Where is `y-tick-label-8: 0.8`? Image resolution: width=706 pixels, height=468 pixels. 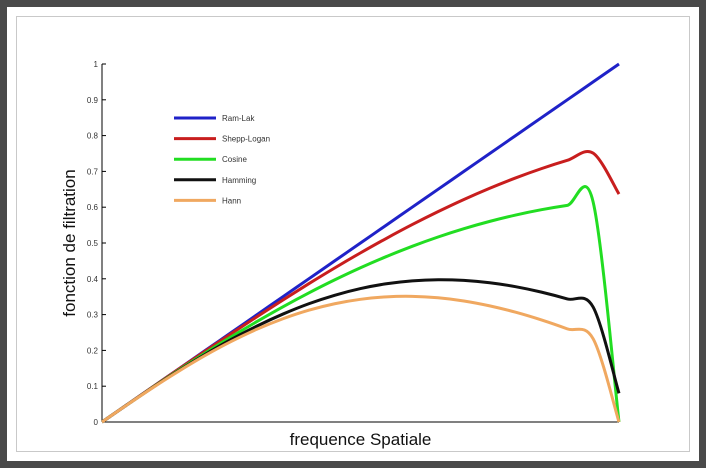
y-tick-label-8: 0.8 is located at coordinates (93, 136).